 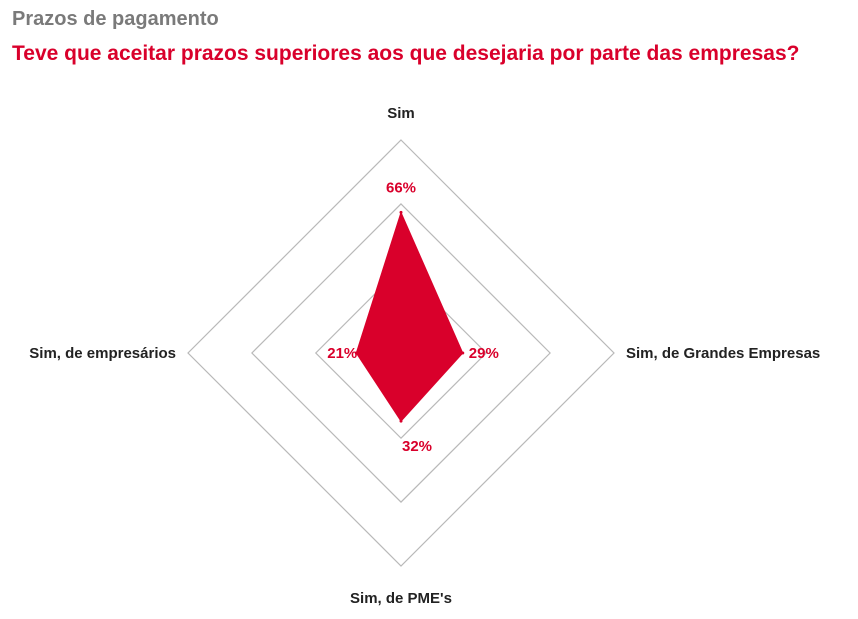 What do you see at coordinates (342, 353) in the screenshot?
I see `value-label-4: 21%` at bounding box center [342, 353].